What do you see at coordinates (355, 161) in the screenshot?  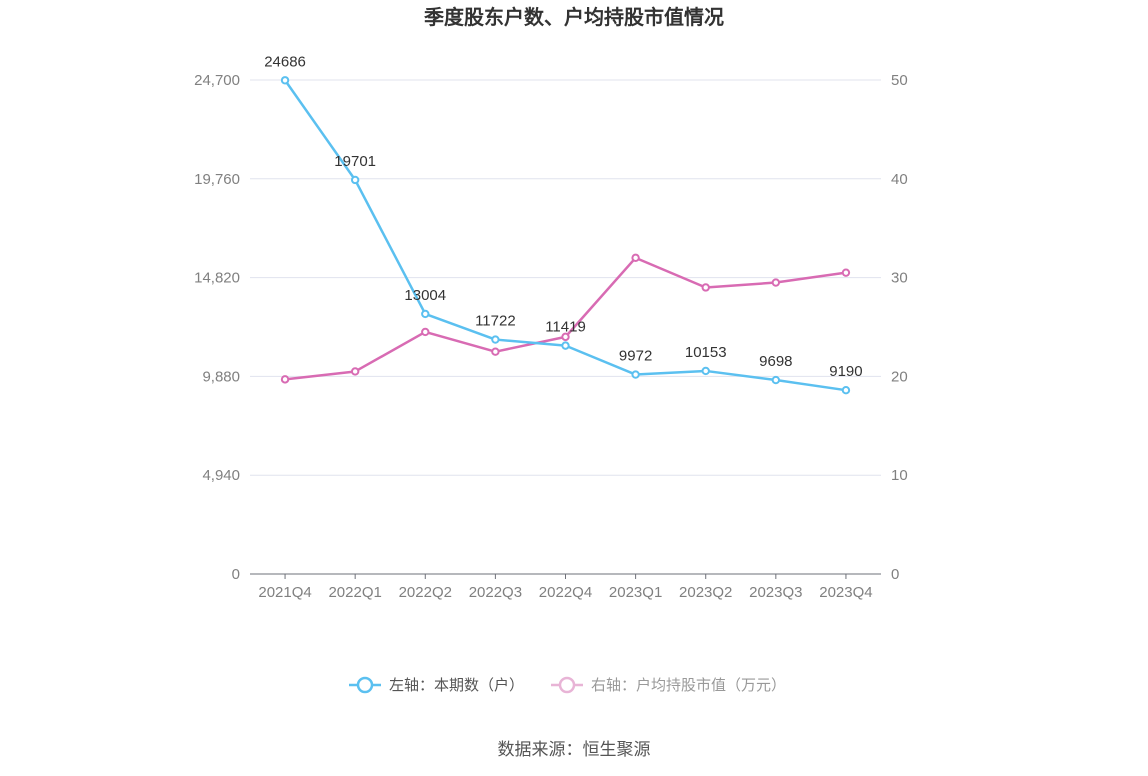 I see `data-label: 19701` at bounding box center [355, 161].